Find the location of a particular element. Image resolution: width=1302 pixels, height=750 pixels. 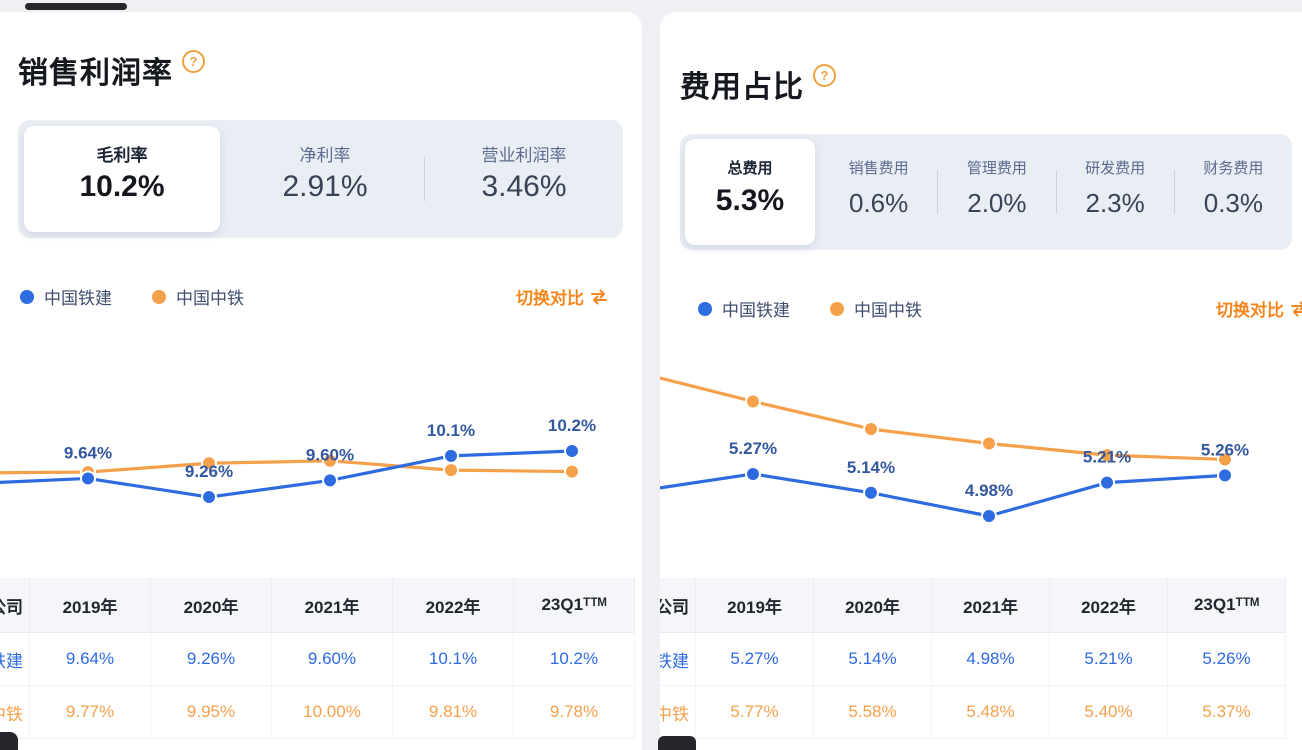

tab-gross-margin: 毛利率 10.2% is located at coordinates (122, 179).